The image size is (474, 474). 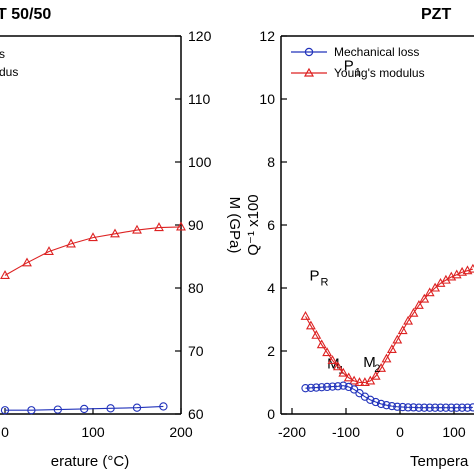 What do you see at coordinates (200, 36) in the screenshot?
I see `left-y-tick-label: 120` at bounding box center [200, 36].